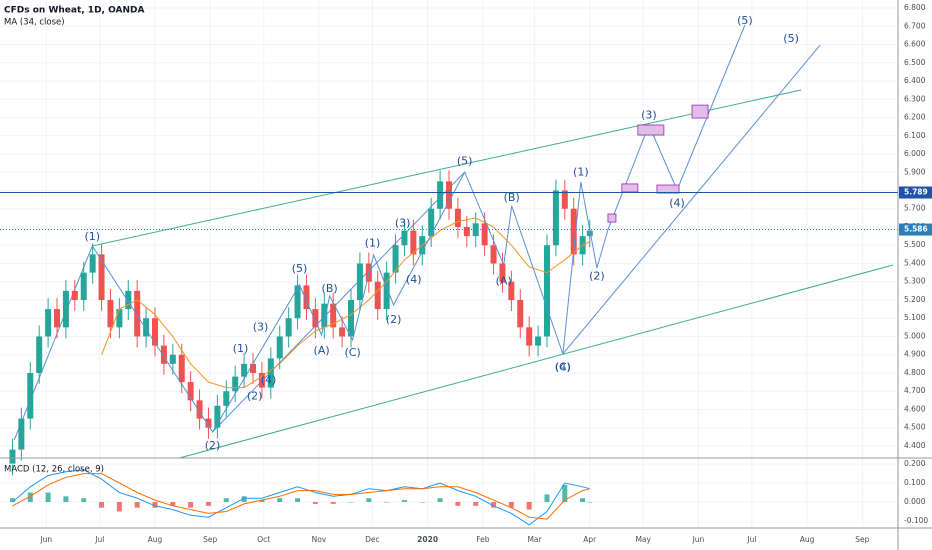 The height and width of the screenshot is (550, 932). I want to click on x-tick-label: Oct, so click(263, 539).